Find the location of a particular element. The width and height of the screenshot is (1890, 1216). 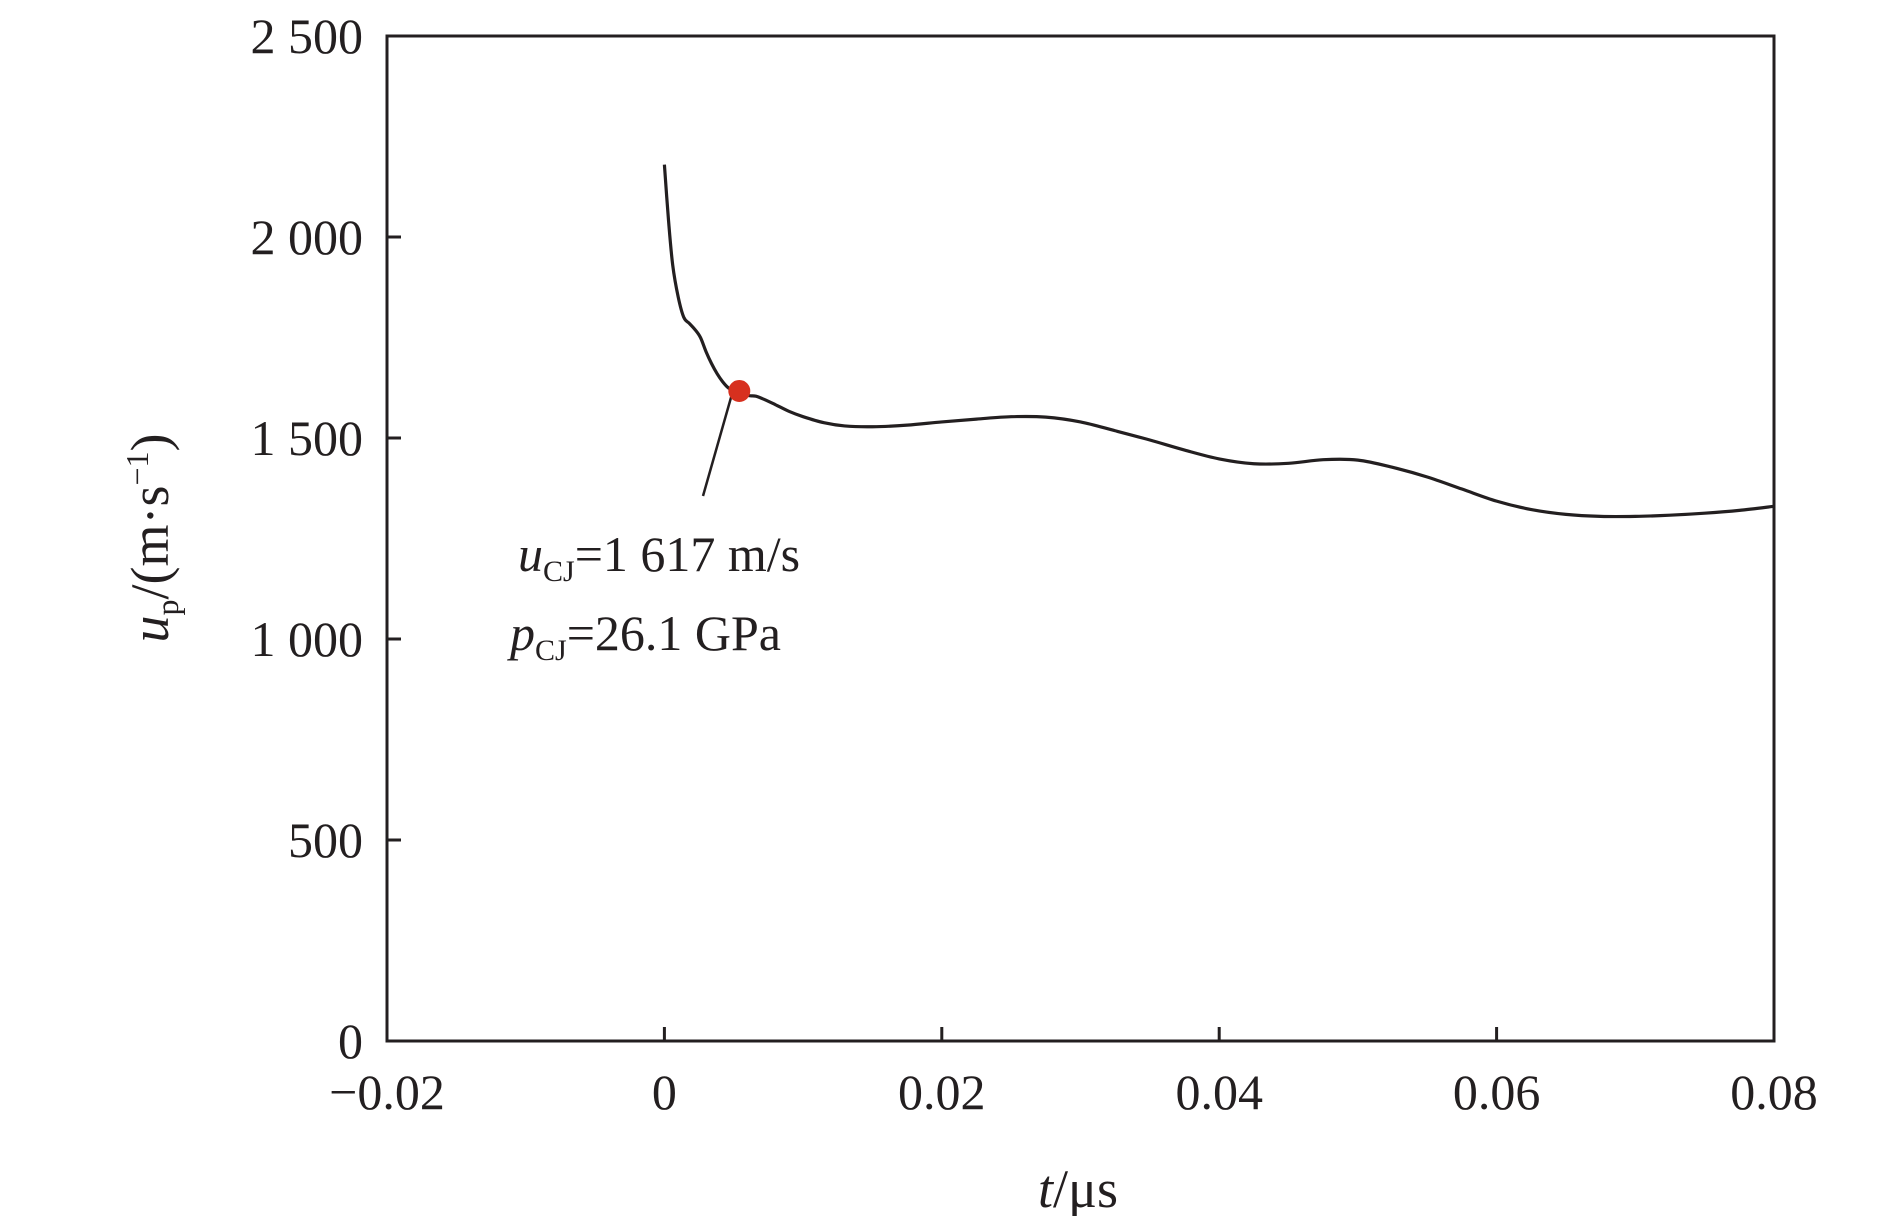

y-tick-label: 2 500 is located at coordinates (307, 36).